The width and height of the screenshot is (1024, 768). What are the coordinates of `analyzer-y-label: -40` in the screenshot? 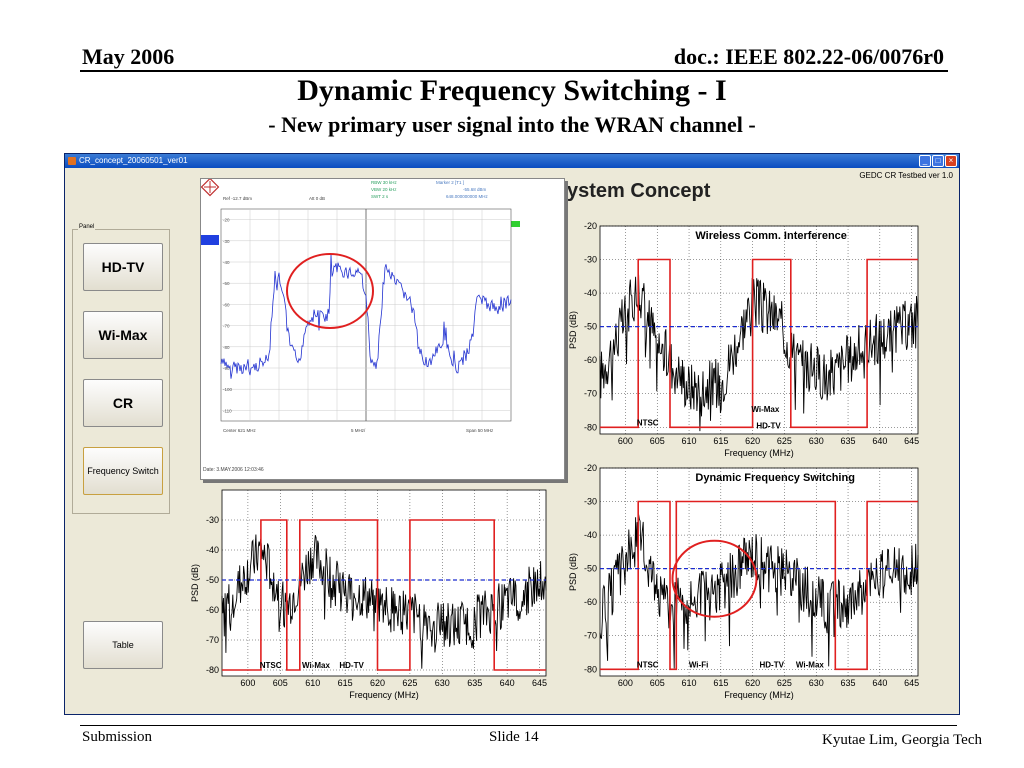 It's located at (226, 262).